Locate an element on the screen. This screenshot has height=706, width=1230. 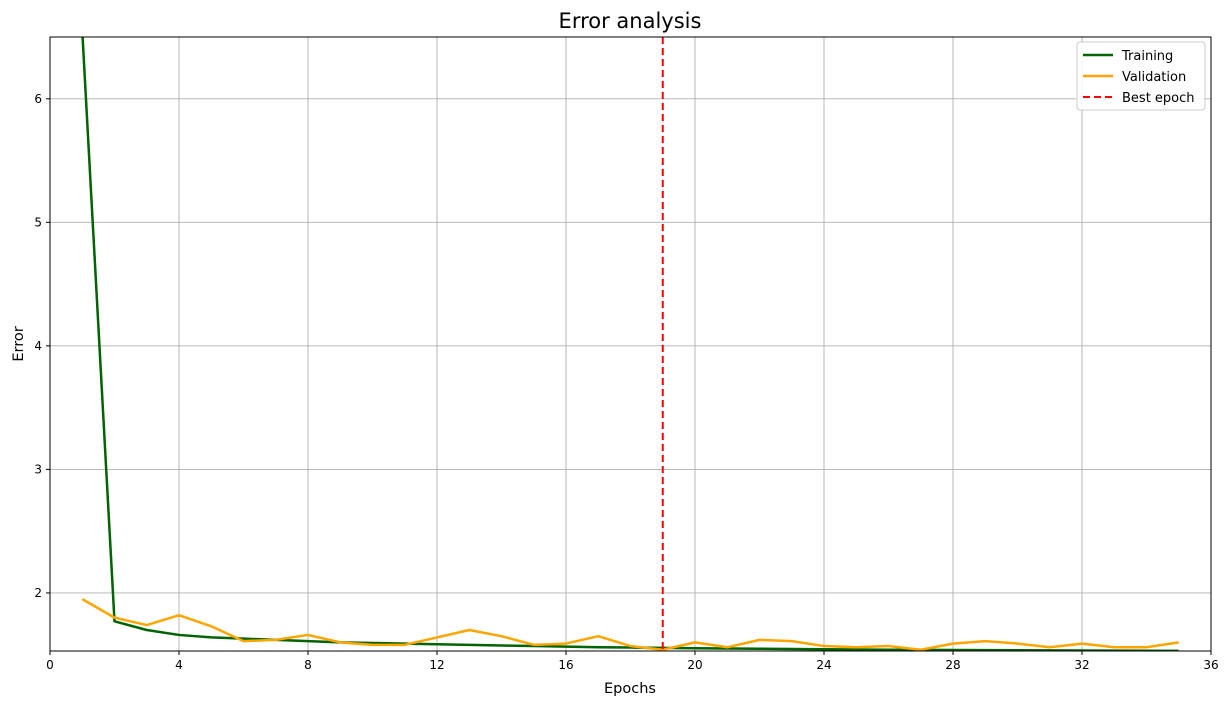
y-axis-label: Error is located at coordinates (19, 343).